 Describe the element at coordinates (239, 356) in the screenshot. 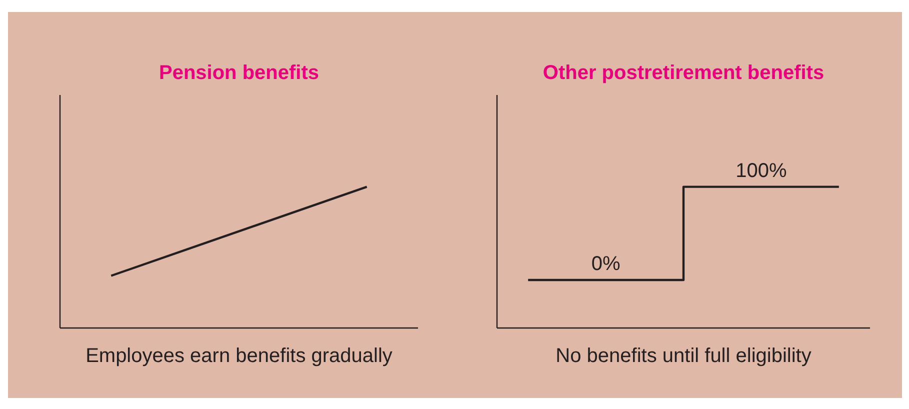

I see `x-axis-title: Employees earn benefits gradually` at that location.